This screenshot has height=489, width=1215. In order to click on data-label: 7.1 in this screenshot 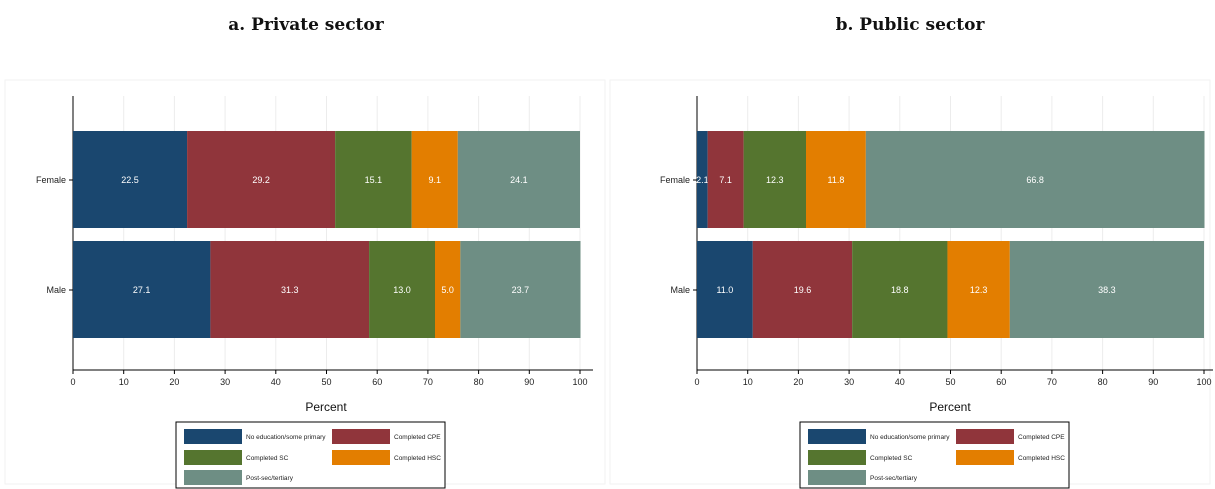, I will do `click(725, 180)`.